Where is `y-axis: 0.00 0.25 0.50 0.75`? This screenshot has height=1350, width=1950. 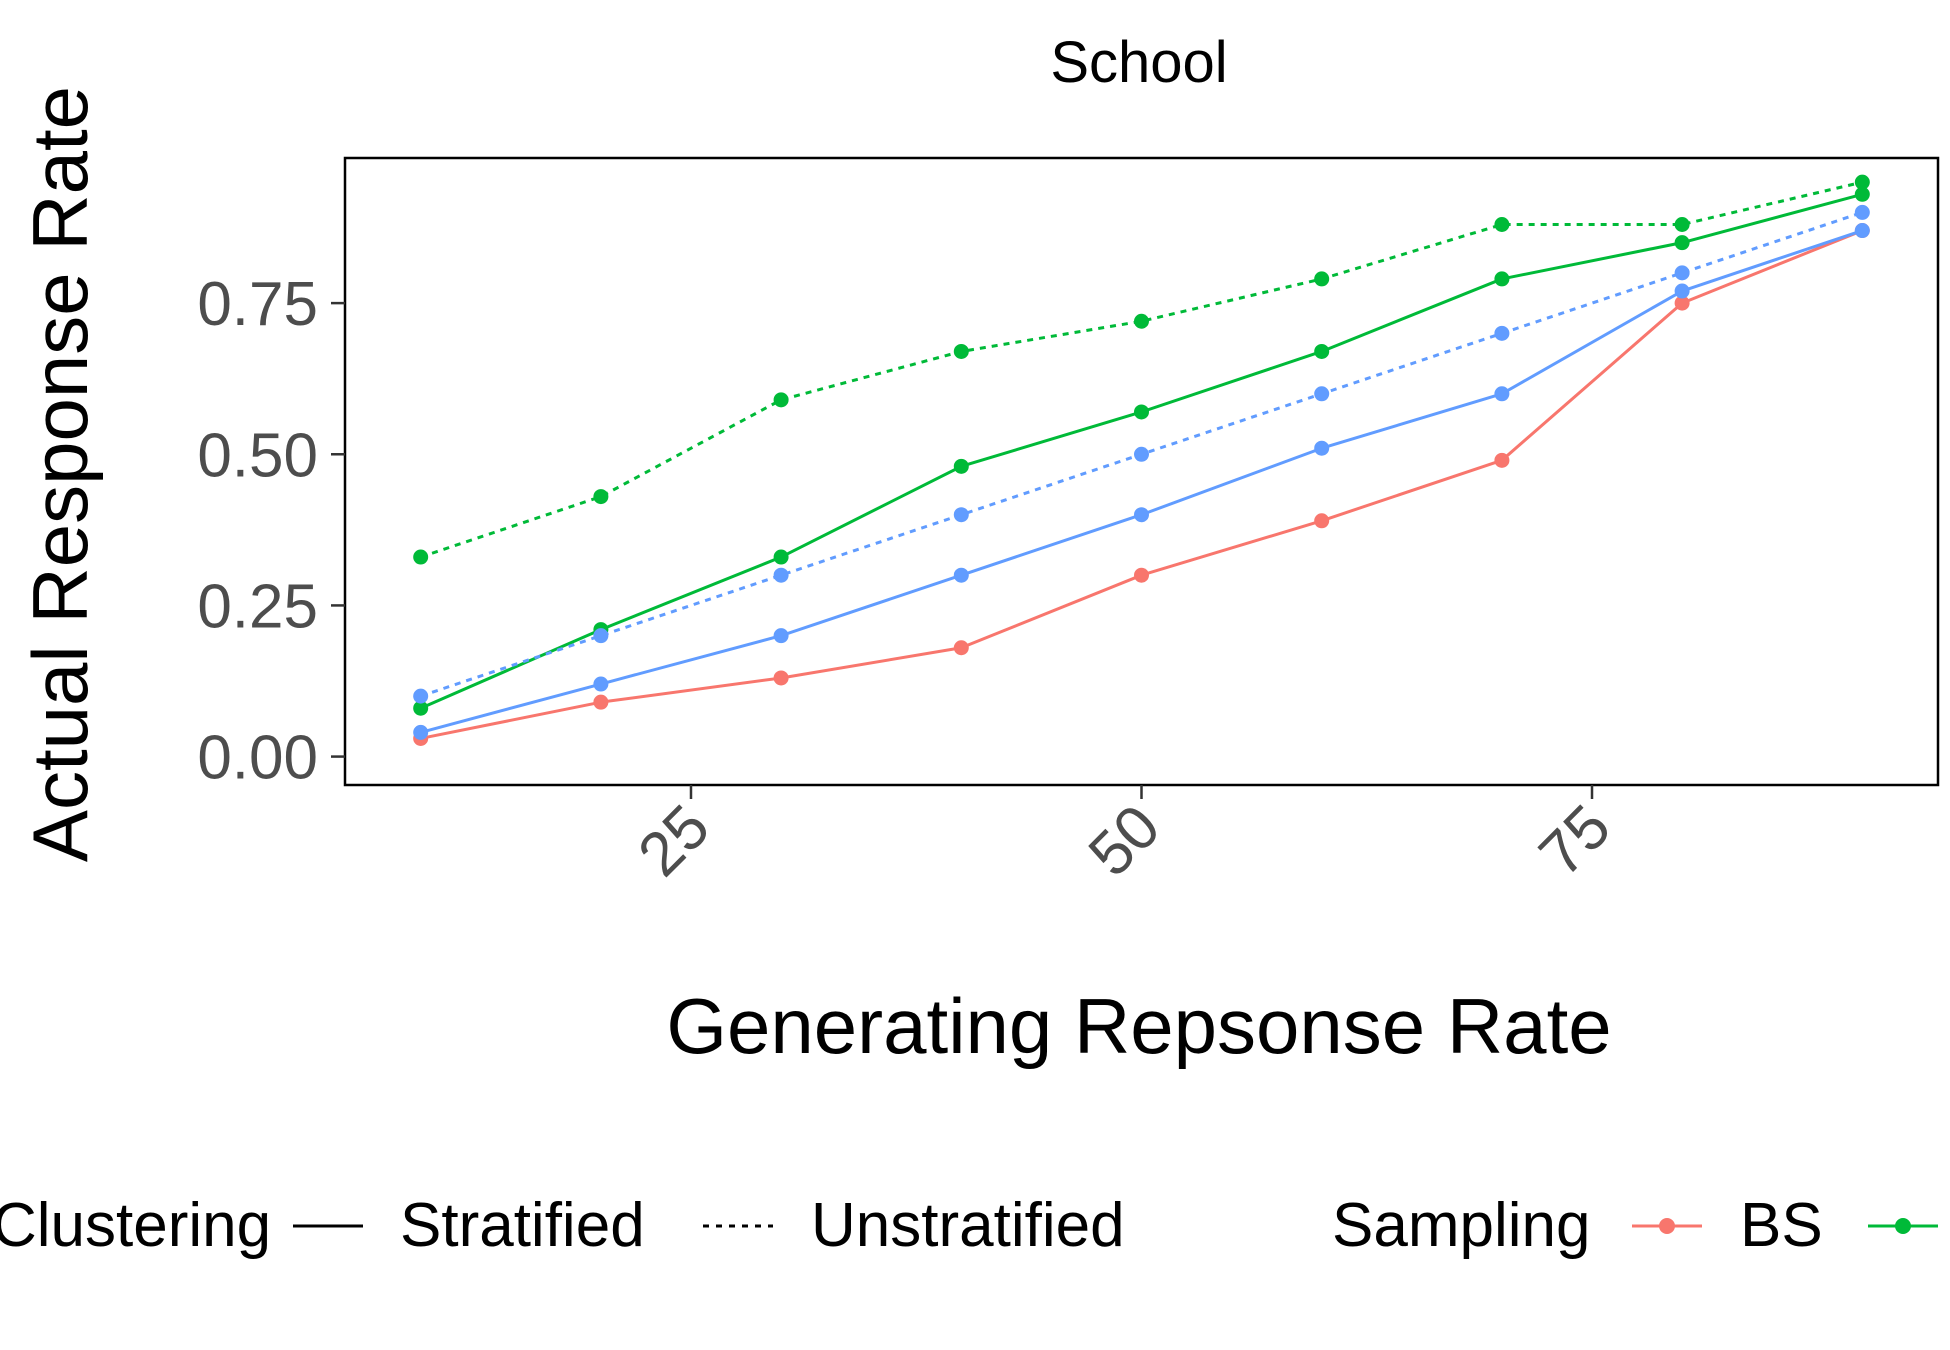
y-axis: 0.00 0.25 0.50 0.75 is located at coordinates (271, 531).